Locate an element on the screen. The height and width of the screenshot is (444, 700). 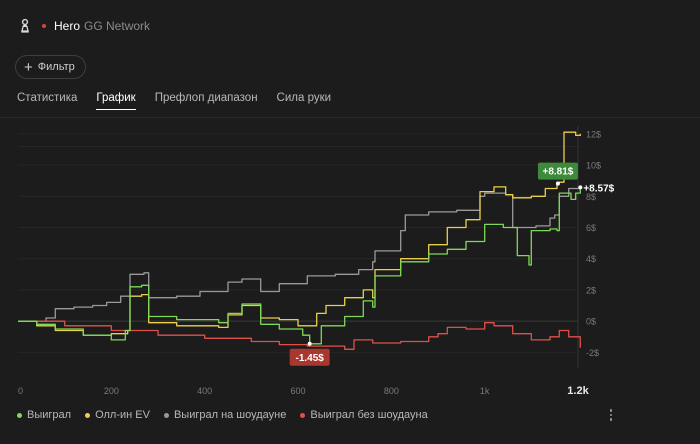
series-line is located at coordinates (299, 335).